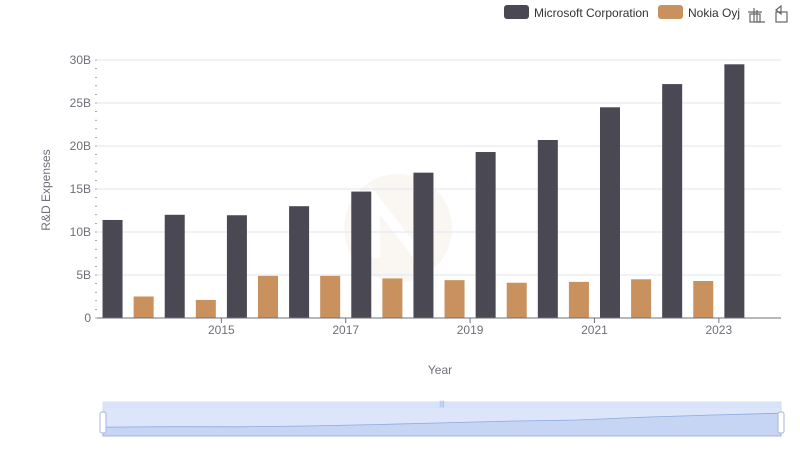 The image size is (800, 461). What do you see at coordinates (80, 189) in the screenshot?
I see `y-tick-label: 15B` at bounding box center [80, 189].